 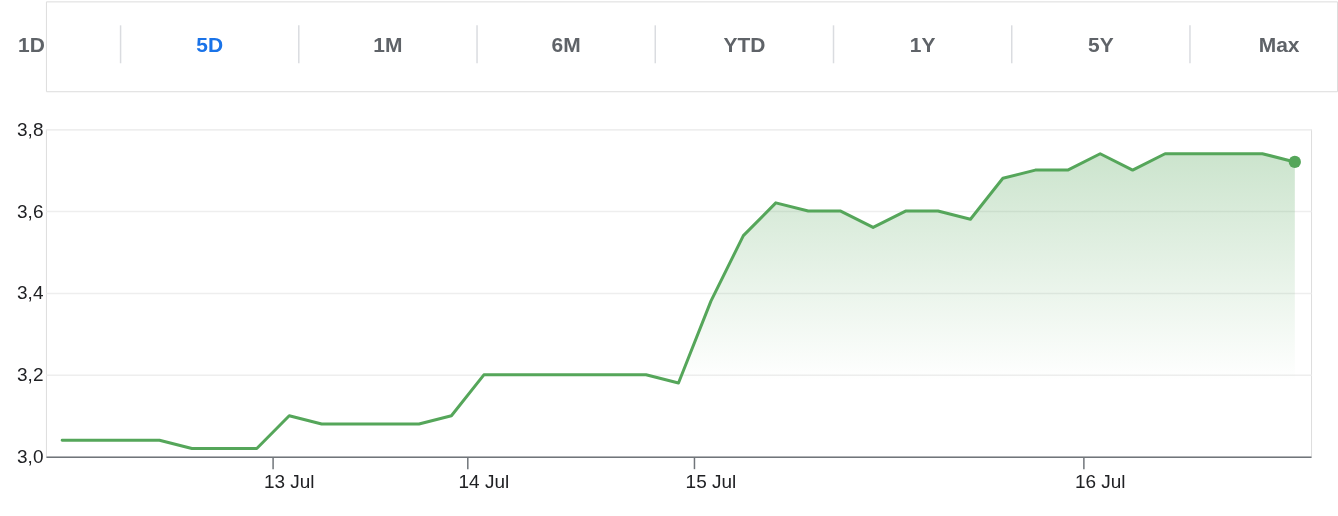 What do you see at coordinates (1101, 45) in the screenshot?
I see `category-label: 5Y` at bounding box center [1101, 45].